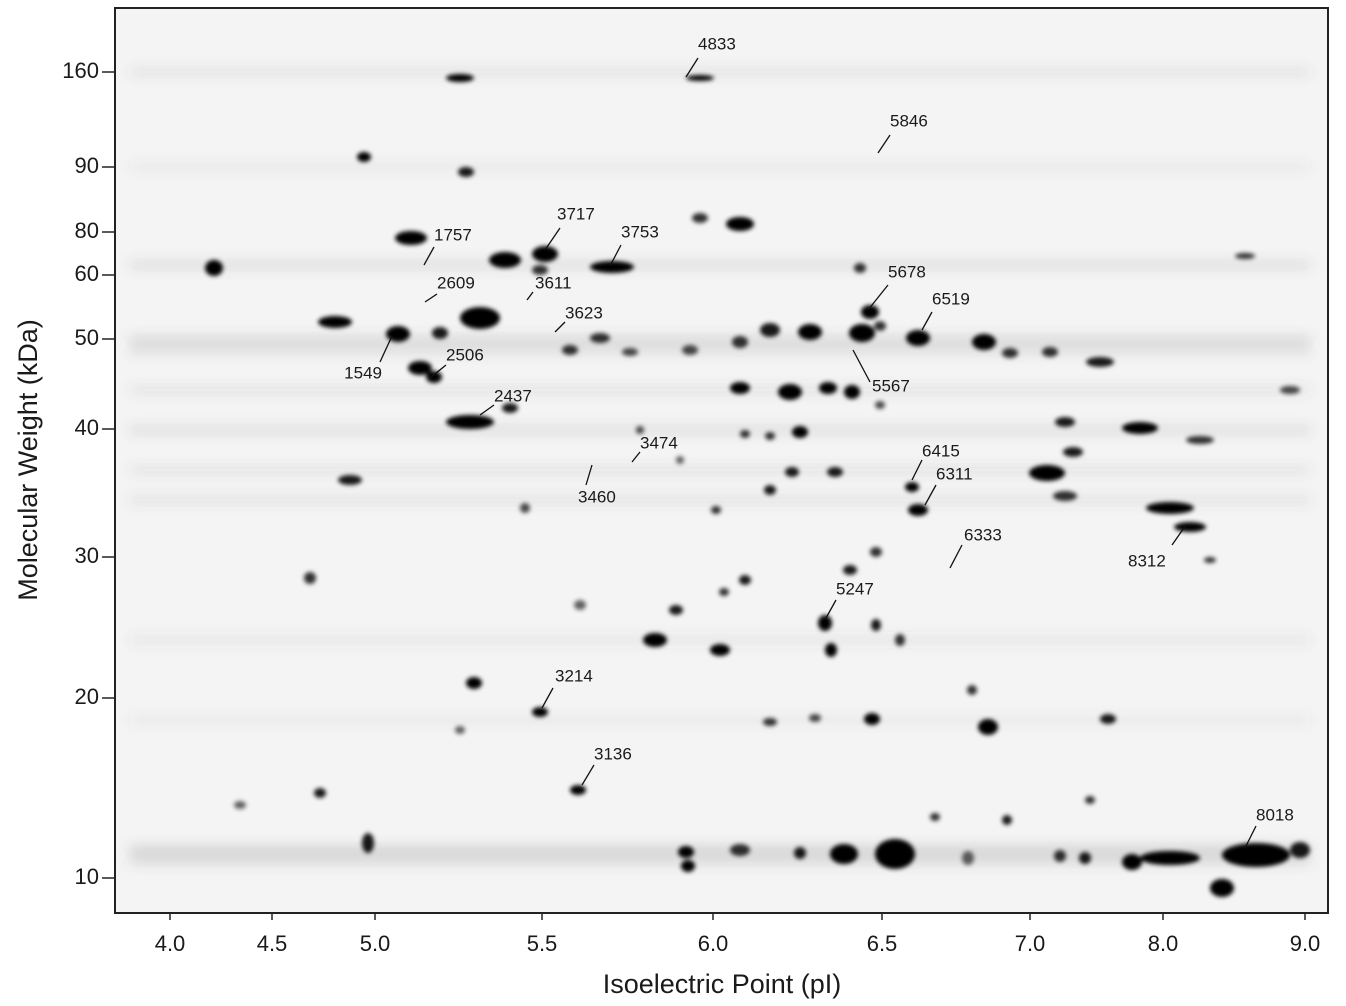  Describe the element at coordinates (363, 372) in the screenshot. I see `spot-label: 1549` at that location.